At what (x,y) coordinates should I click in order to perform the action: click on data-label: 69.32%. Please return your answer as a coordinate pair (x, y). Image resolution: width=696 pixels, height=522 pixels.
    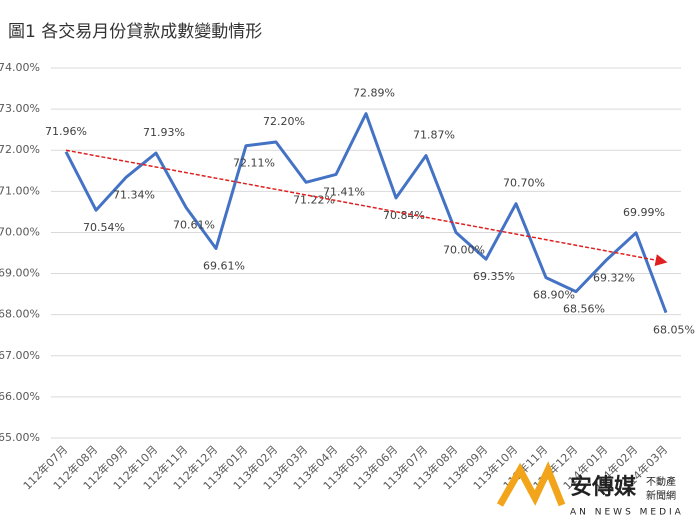
    Looking at the image, I should click on (614, 277).